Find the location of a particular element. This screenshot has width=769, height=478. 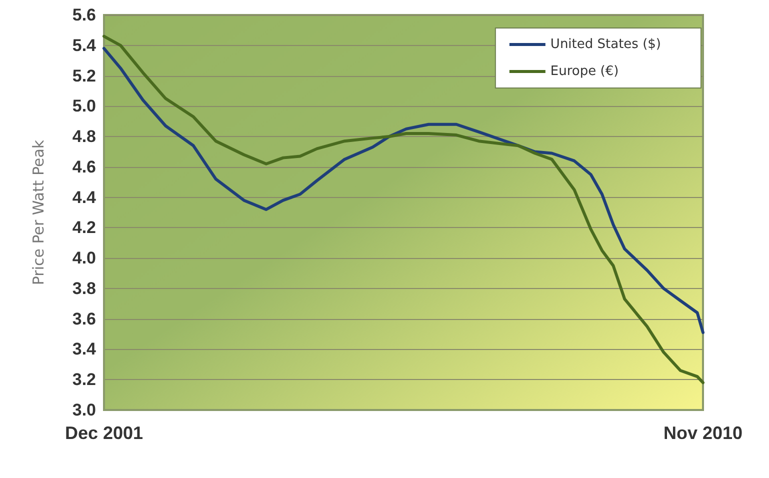

y-tick-label: 3.6 is located at coordinates (84, 318).